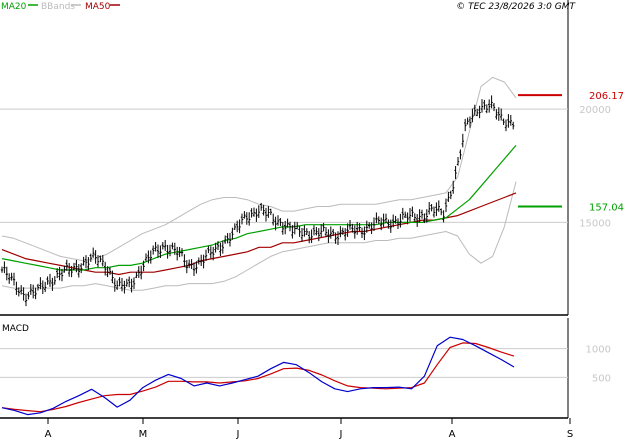 The width and height of the screenshot is (627, 440). I want to click on legend-ma20-label: MA20, so click(14, 7).